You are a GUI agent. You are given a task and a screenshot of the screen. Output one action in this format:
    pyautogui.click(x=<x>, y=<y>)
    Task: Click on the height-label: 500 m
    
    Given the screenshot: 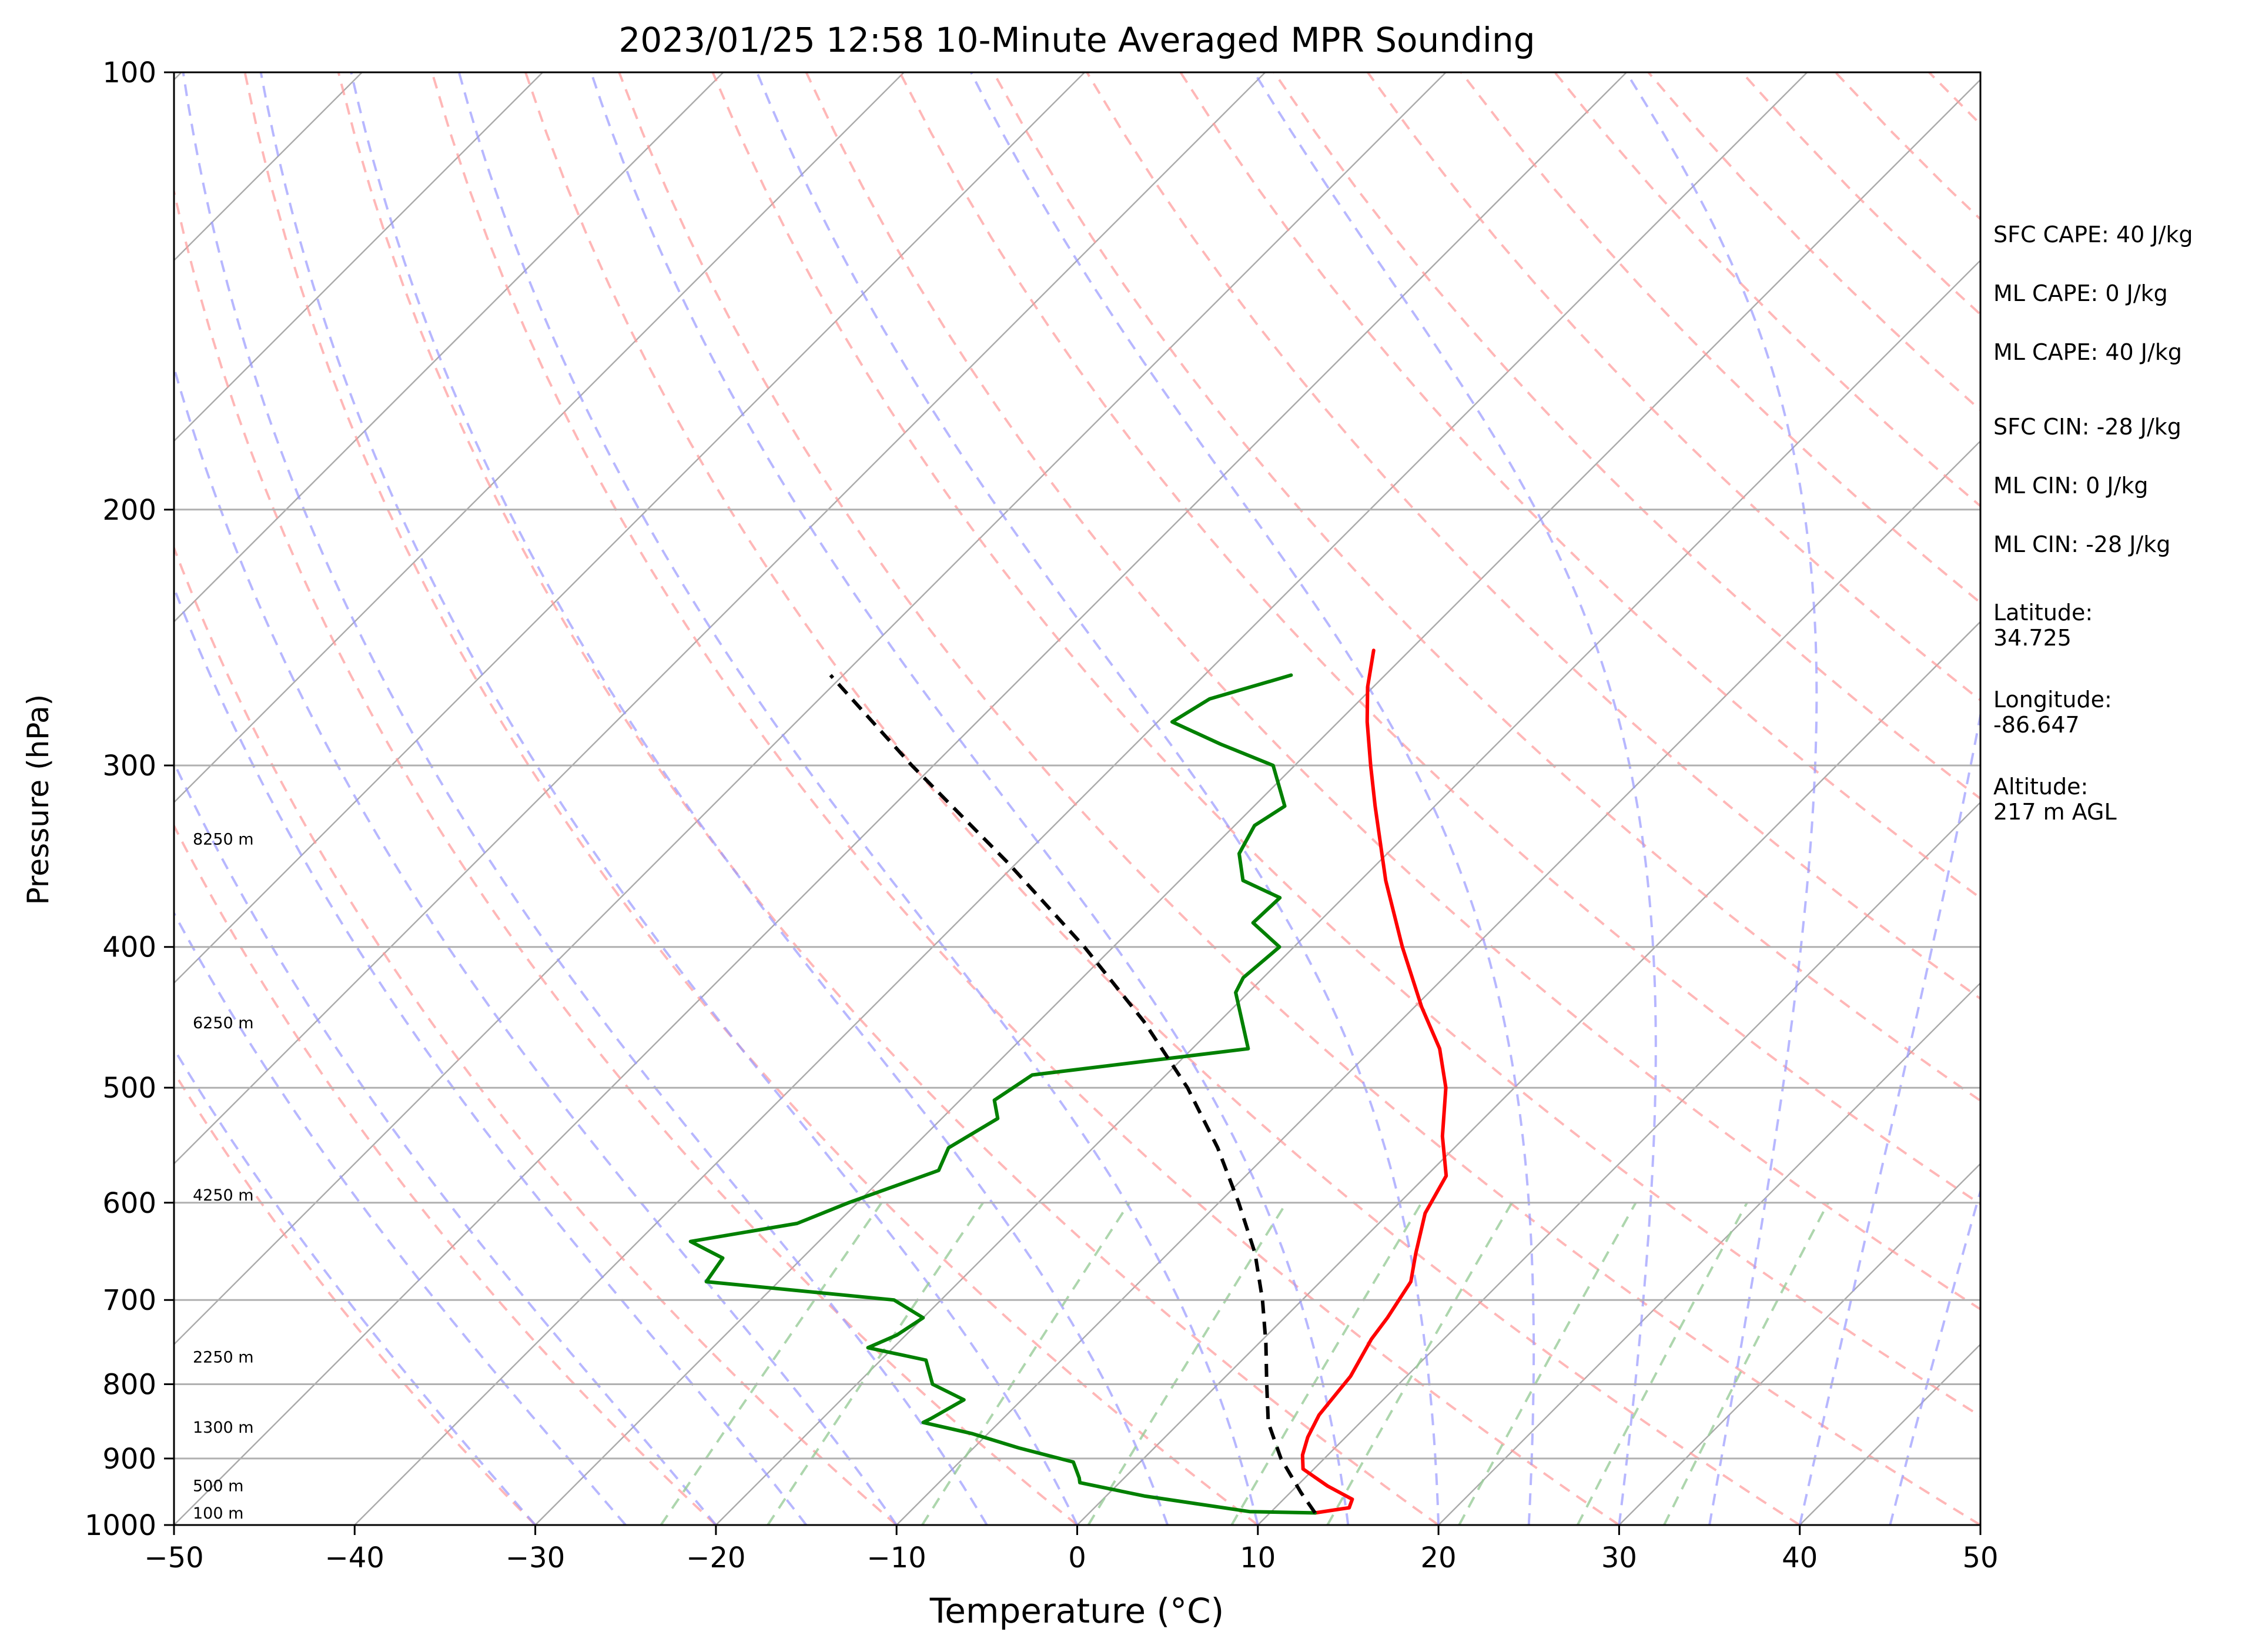 What is the action you would take?
    pyautogui.click(x=218, y=1487)
    